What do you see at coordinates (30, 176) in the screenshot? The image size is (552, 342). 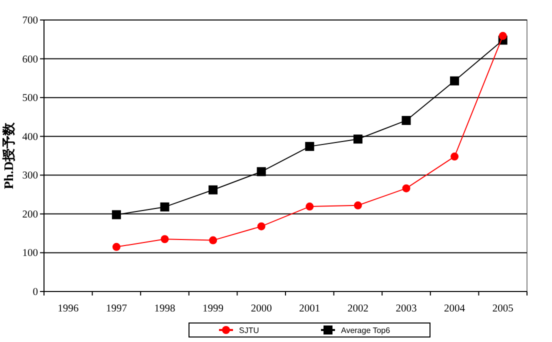 I see `y-tick-label: 300` at bounding box center [30, 176].